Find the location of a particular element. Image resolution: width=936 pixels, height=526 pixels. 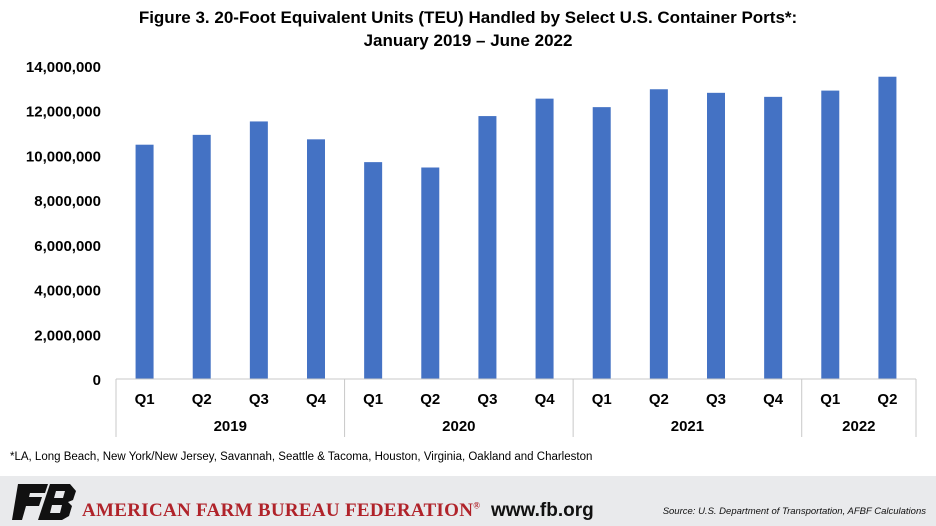

y-tick-label: 8,000,000 is located at coordinates (67, 201).